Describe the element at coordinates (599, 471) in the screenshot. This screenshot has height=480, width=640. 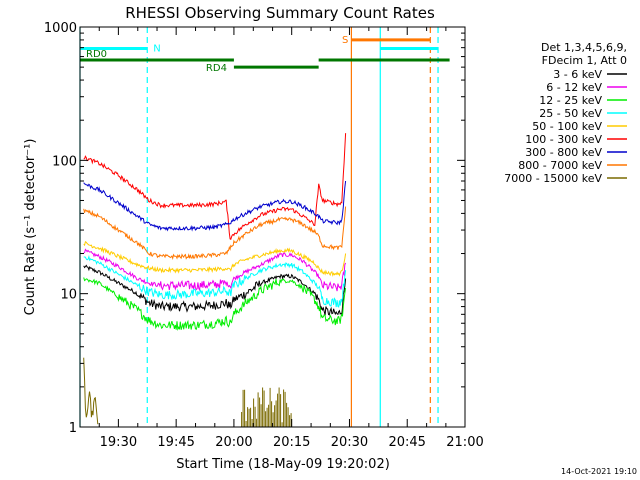
I see `timestamp-label: 14-Oct-2021 19:10` at that location.